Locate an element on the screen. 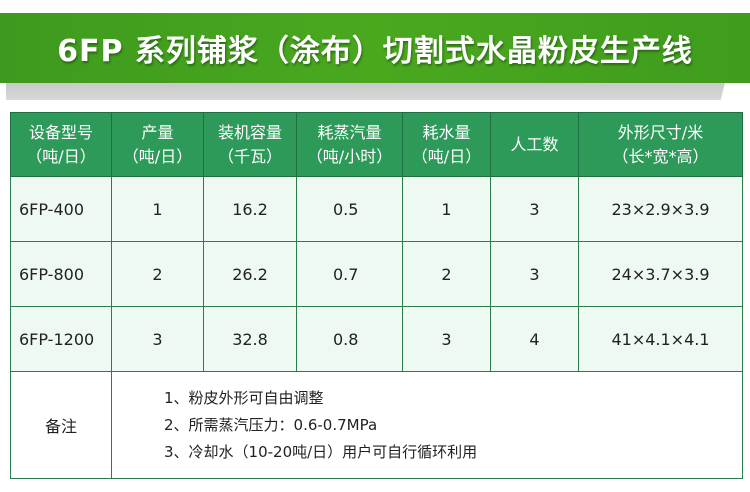 The width and height of the screenshot is (750, 492). table-cell: 6FP-1200 is located at coordinates (61, 339).